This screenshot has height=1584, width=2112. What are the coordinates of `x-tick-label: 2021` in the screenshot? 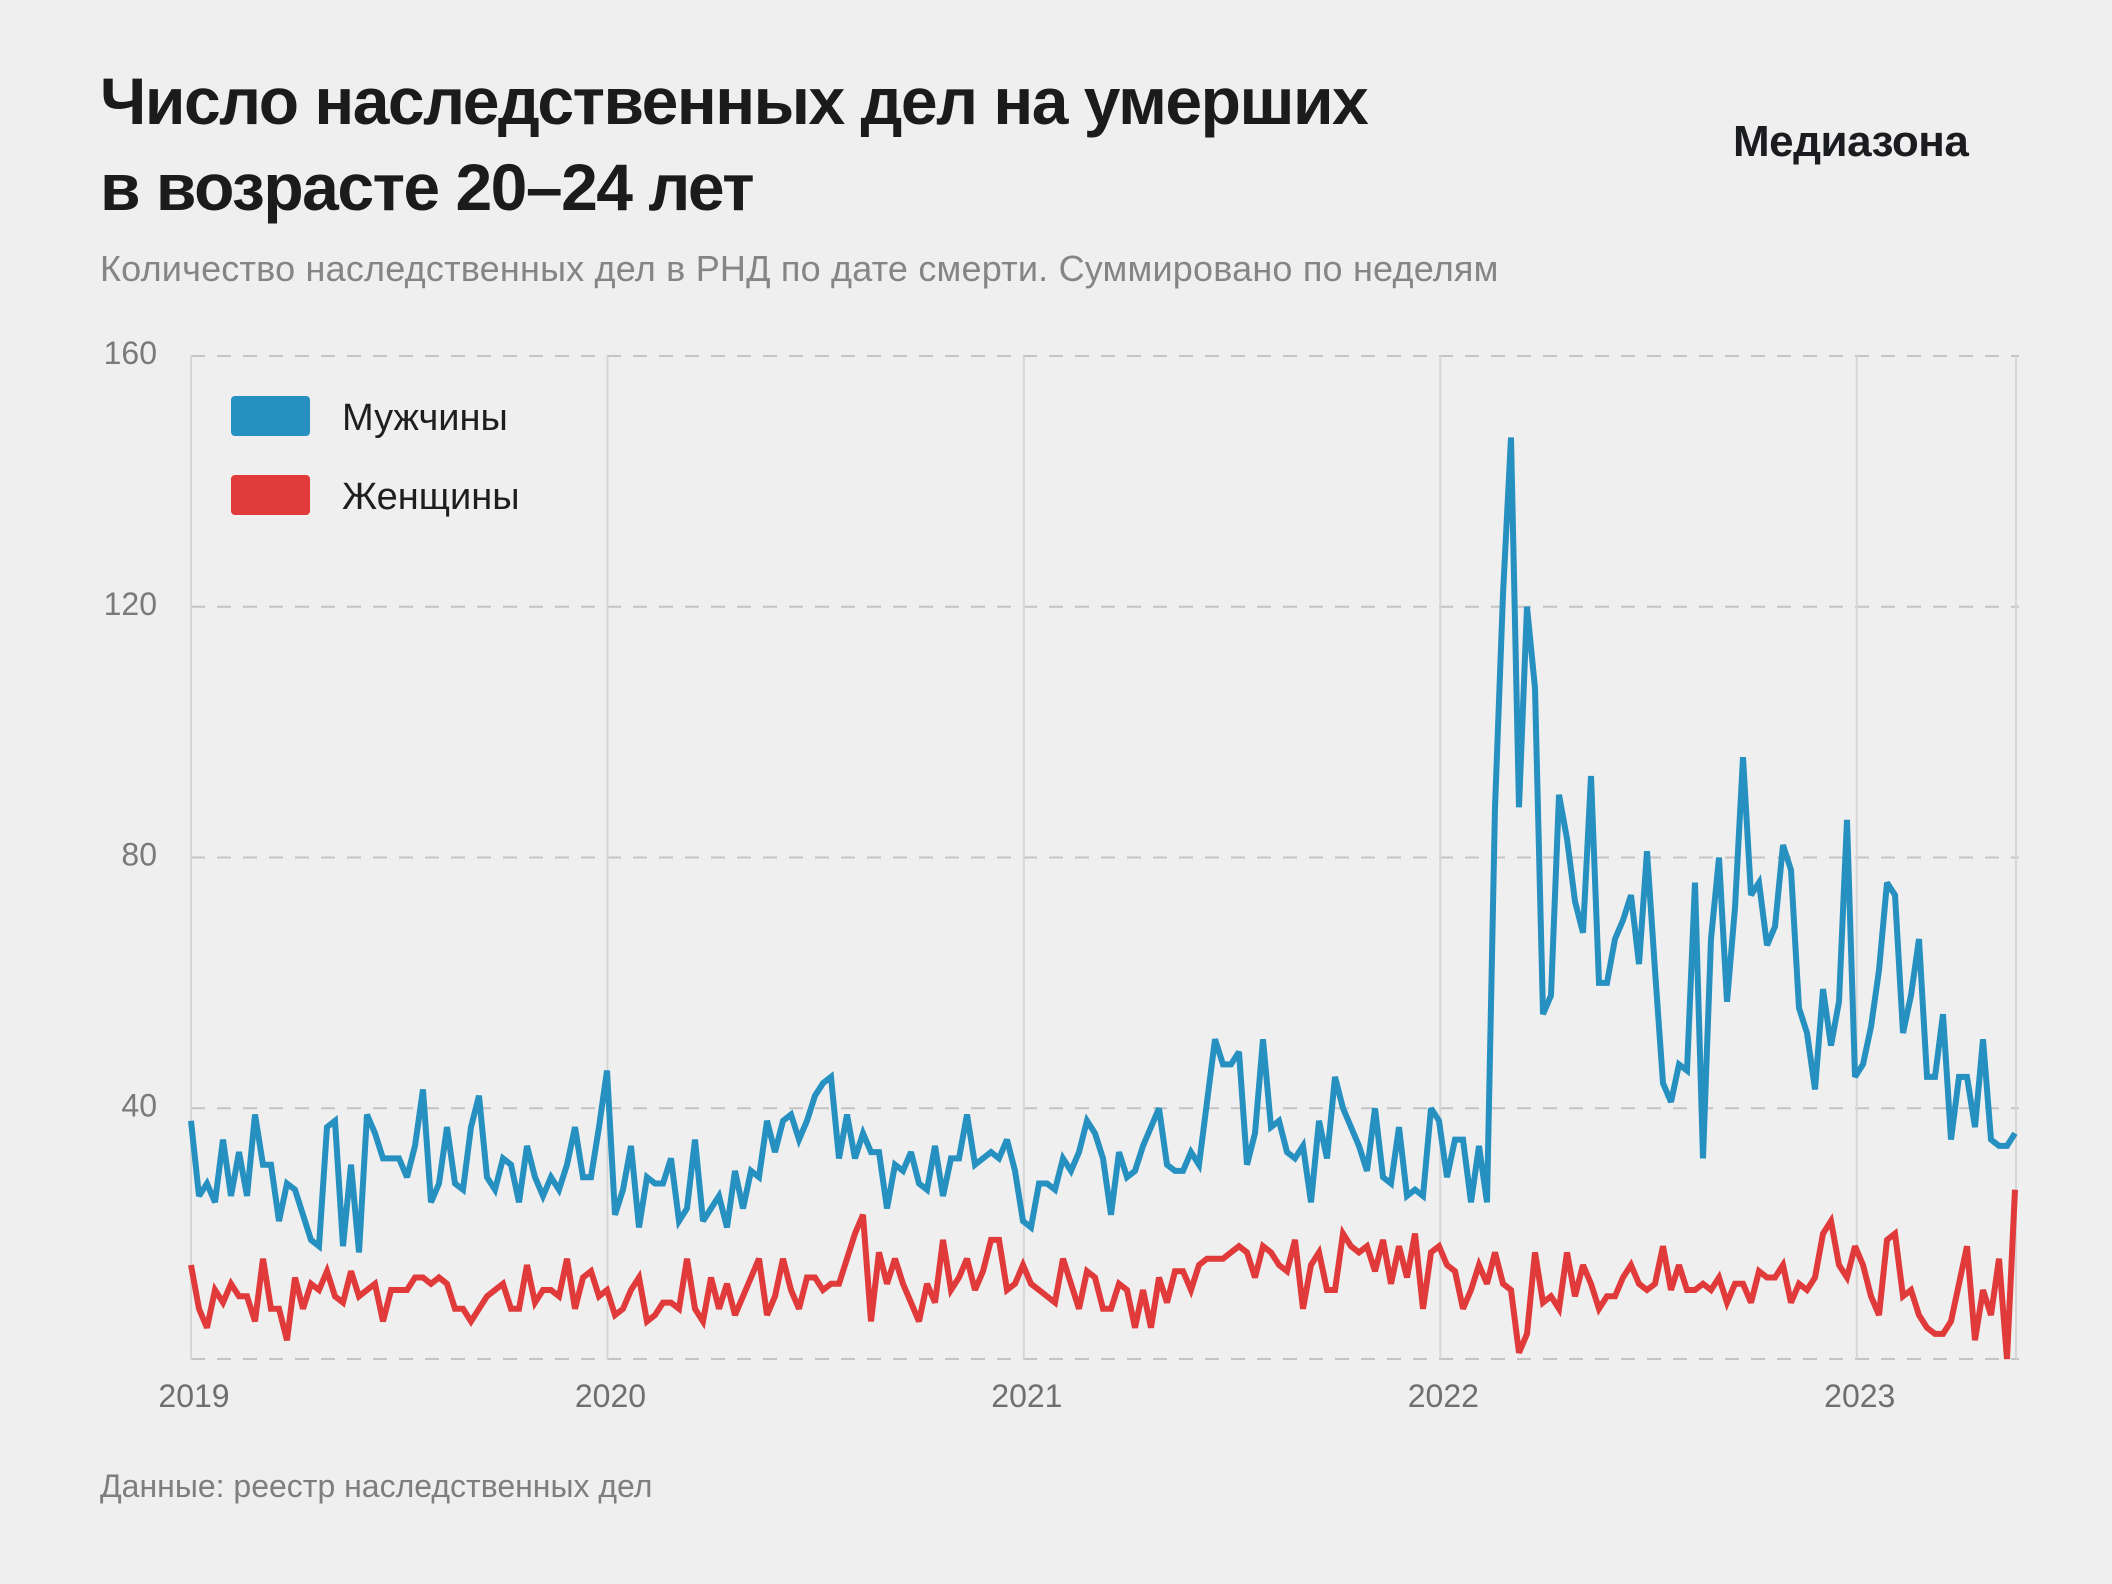 It's located at (1026, 1396).